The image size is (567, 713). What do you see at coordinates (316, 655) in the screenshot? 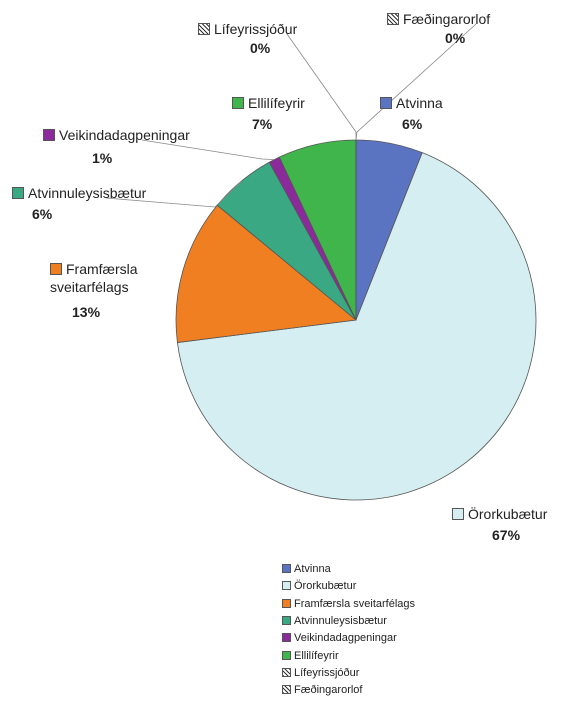
I see `legend-label: Ellilífeyrir` at bounding box center [316, 655].